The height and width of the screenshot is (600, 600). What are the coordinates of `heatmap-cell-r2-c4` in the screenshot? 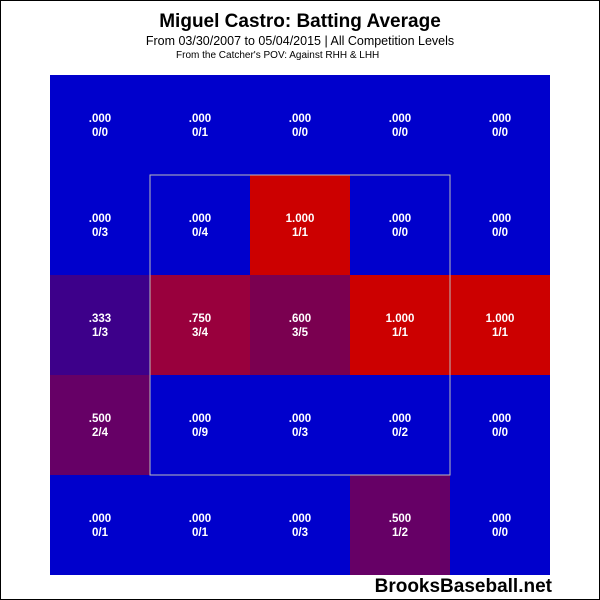 It's located at (500, 325).